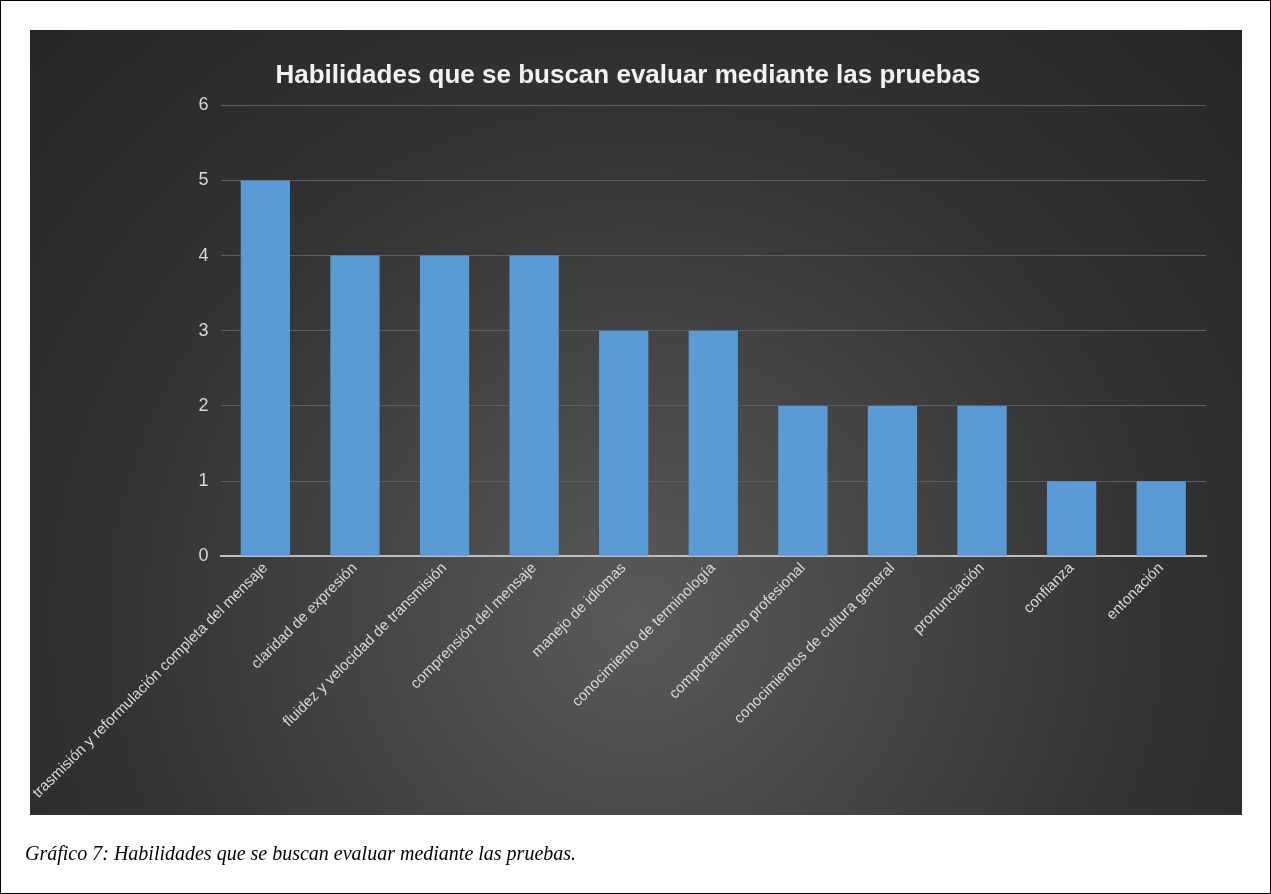  What do you see at coordinates (203, 179) in the screenshot?
I see `y-tick-label: 5` at bounding box center [203, 179].